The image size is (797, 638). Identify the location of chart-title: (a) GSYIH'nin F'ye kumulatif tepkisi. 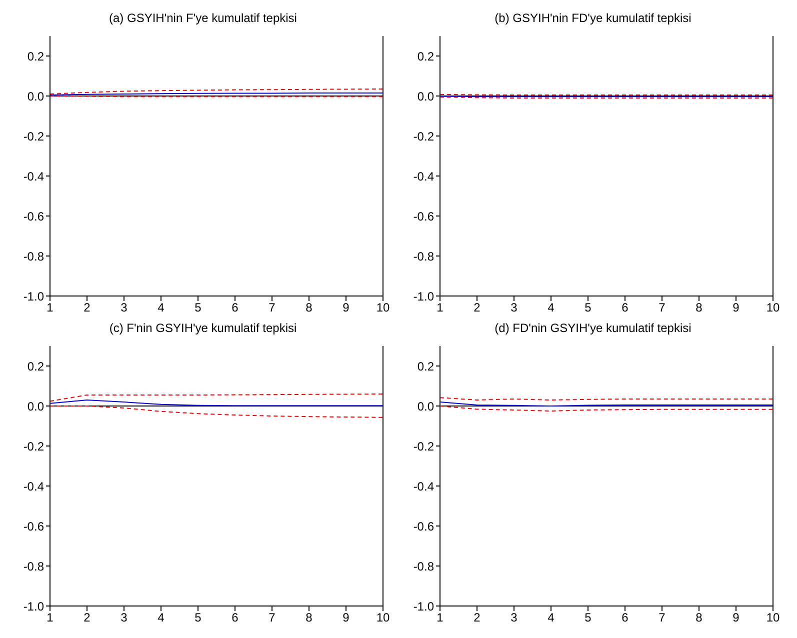
(203, 18).